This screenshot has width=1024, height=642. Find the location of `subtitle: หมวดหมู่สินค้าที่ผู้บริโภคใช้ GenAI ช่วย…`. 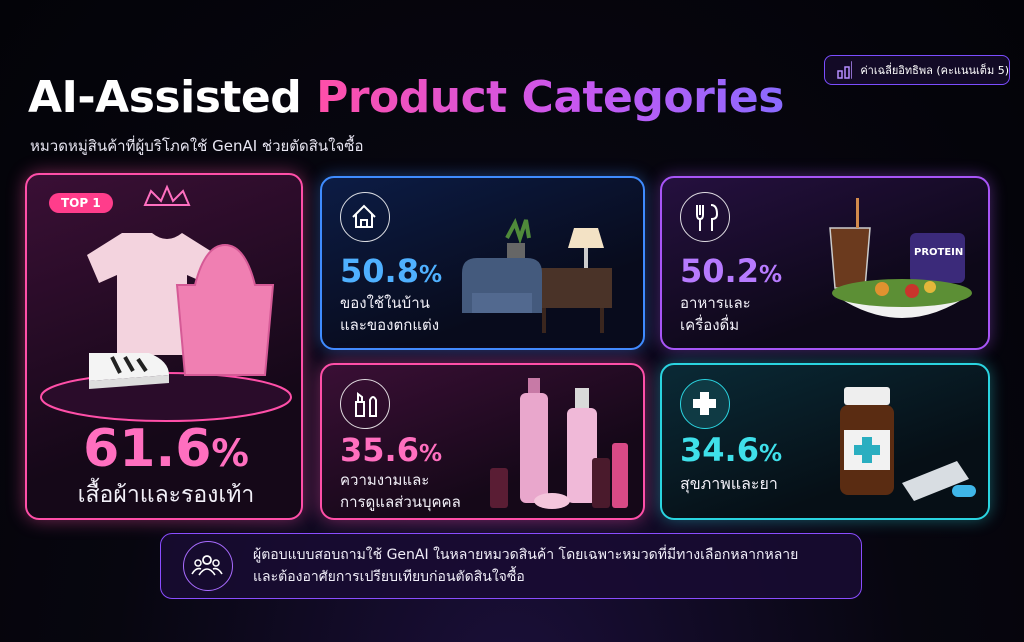

subtitle: หมวดหมู่สินค้าที่ผู้บริโภคใช้ GenAI ช่วย… is located at coordinates (197, 146).